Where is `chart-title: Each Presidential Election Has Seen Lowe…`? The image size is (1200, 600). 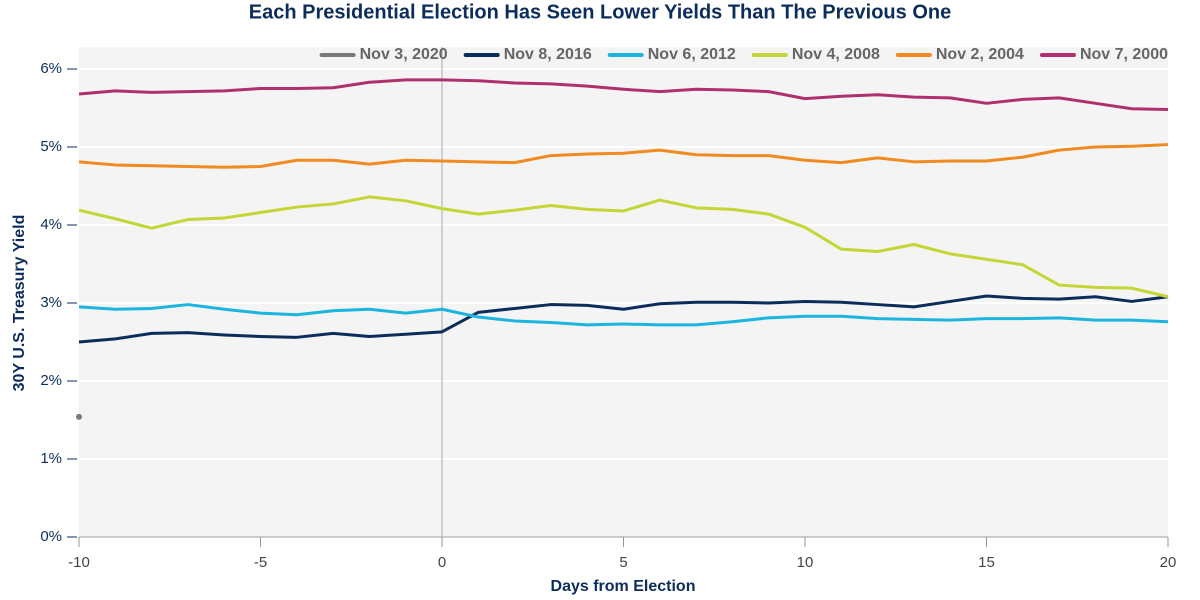
chart-title: Each Presidential Election Has Seen Lowe… is located at coordinates (600, 12).